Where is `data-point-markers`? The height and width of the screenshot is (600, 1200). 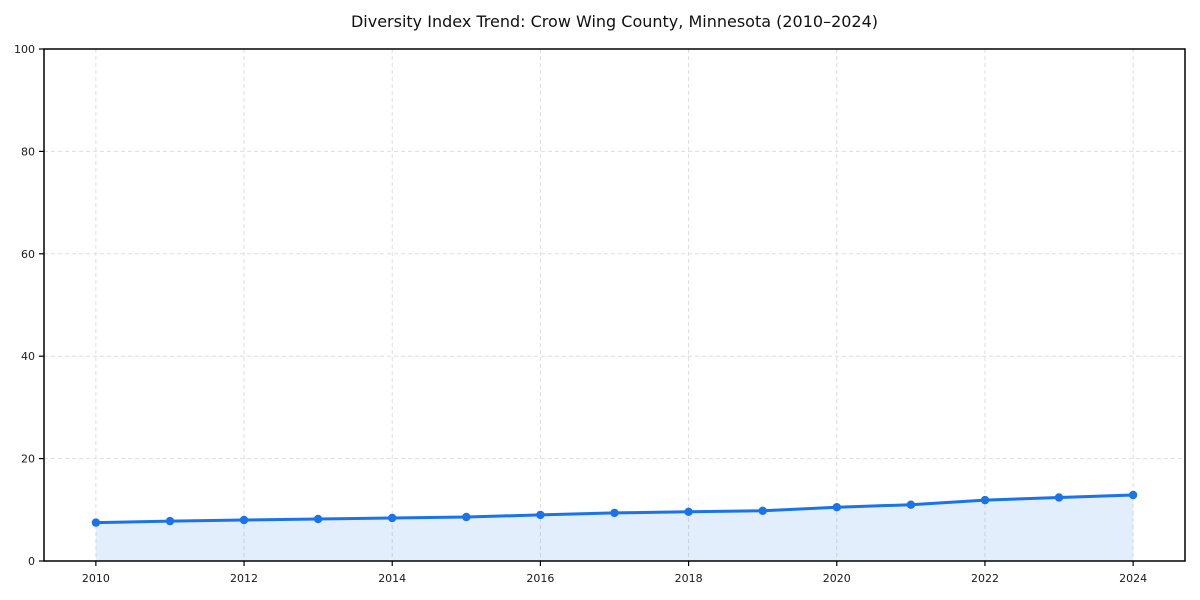 data-point-markers is located at coordinates (614, 508).